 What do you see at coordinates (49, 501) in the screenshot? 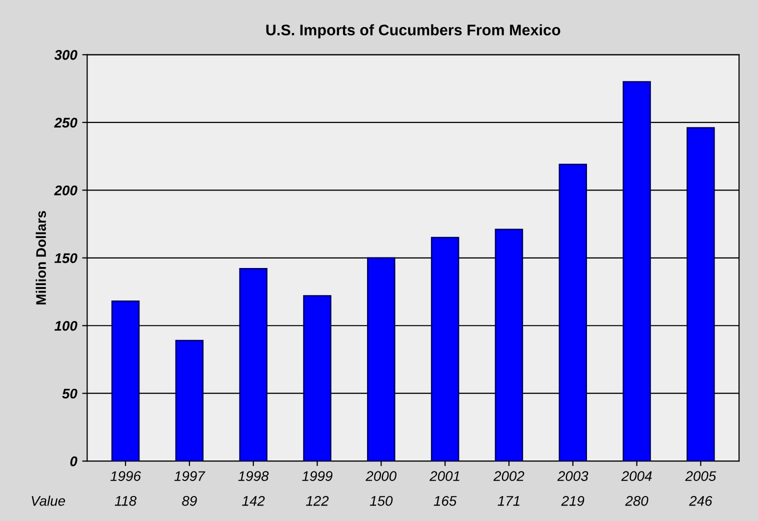
I see `text: Value` at bounding box center [49, 501].